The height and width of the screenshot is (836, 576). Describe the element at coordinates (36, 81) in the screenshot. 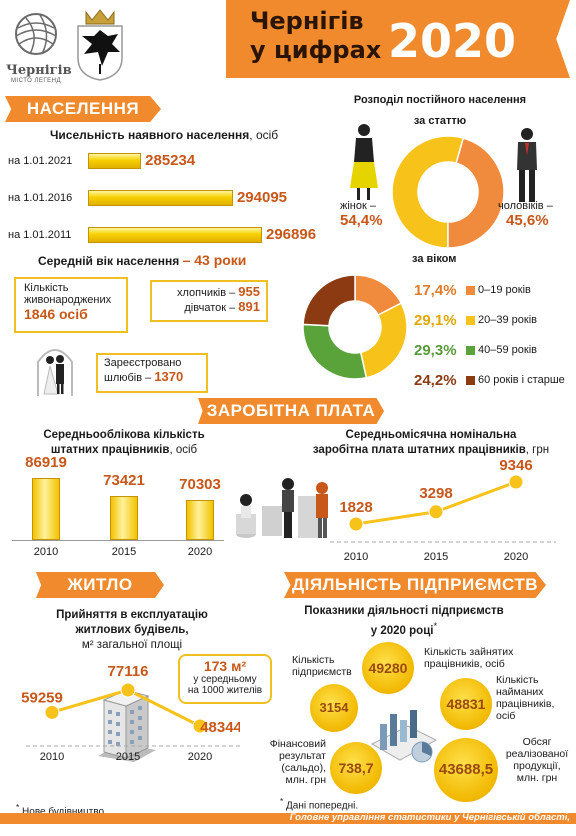

I see `brand-tagline: МІСТО ЛЕГЕНД` at that location.